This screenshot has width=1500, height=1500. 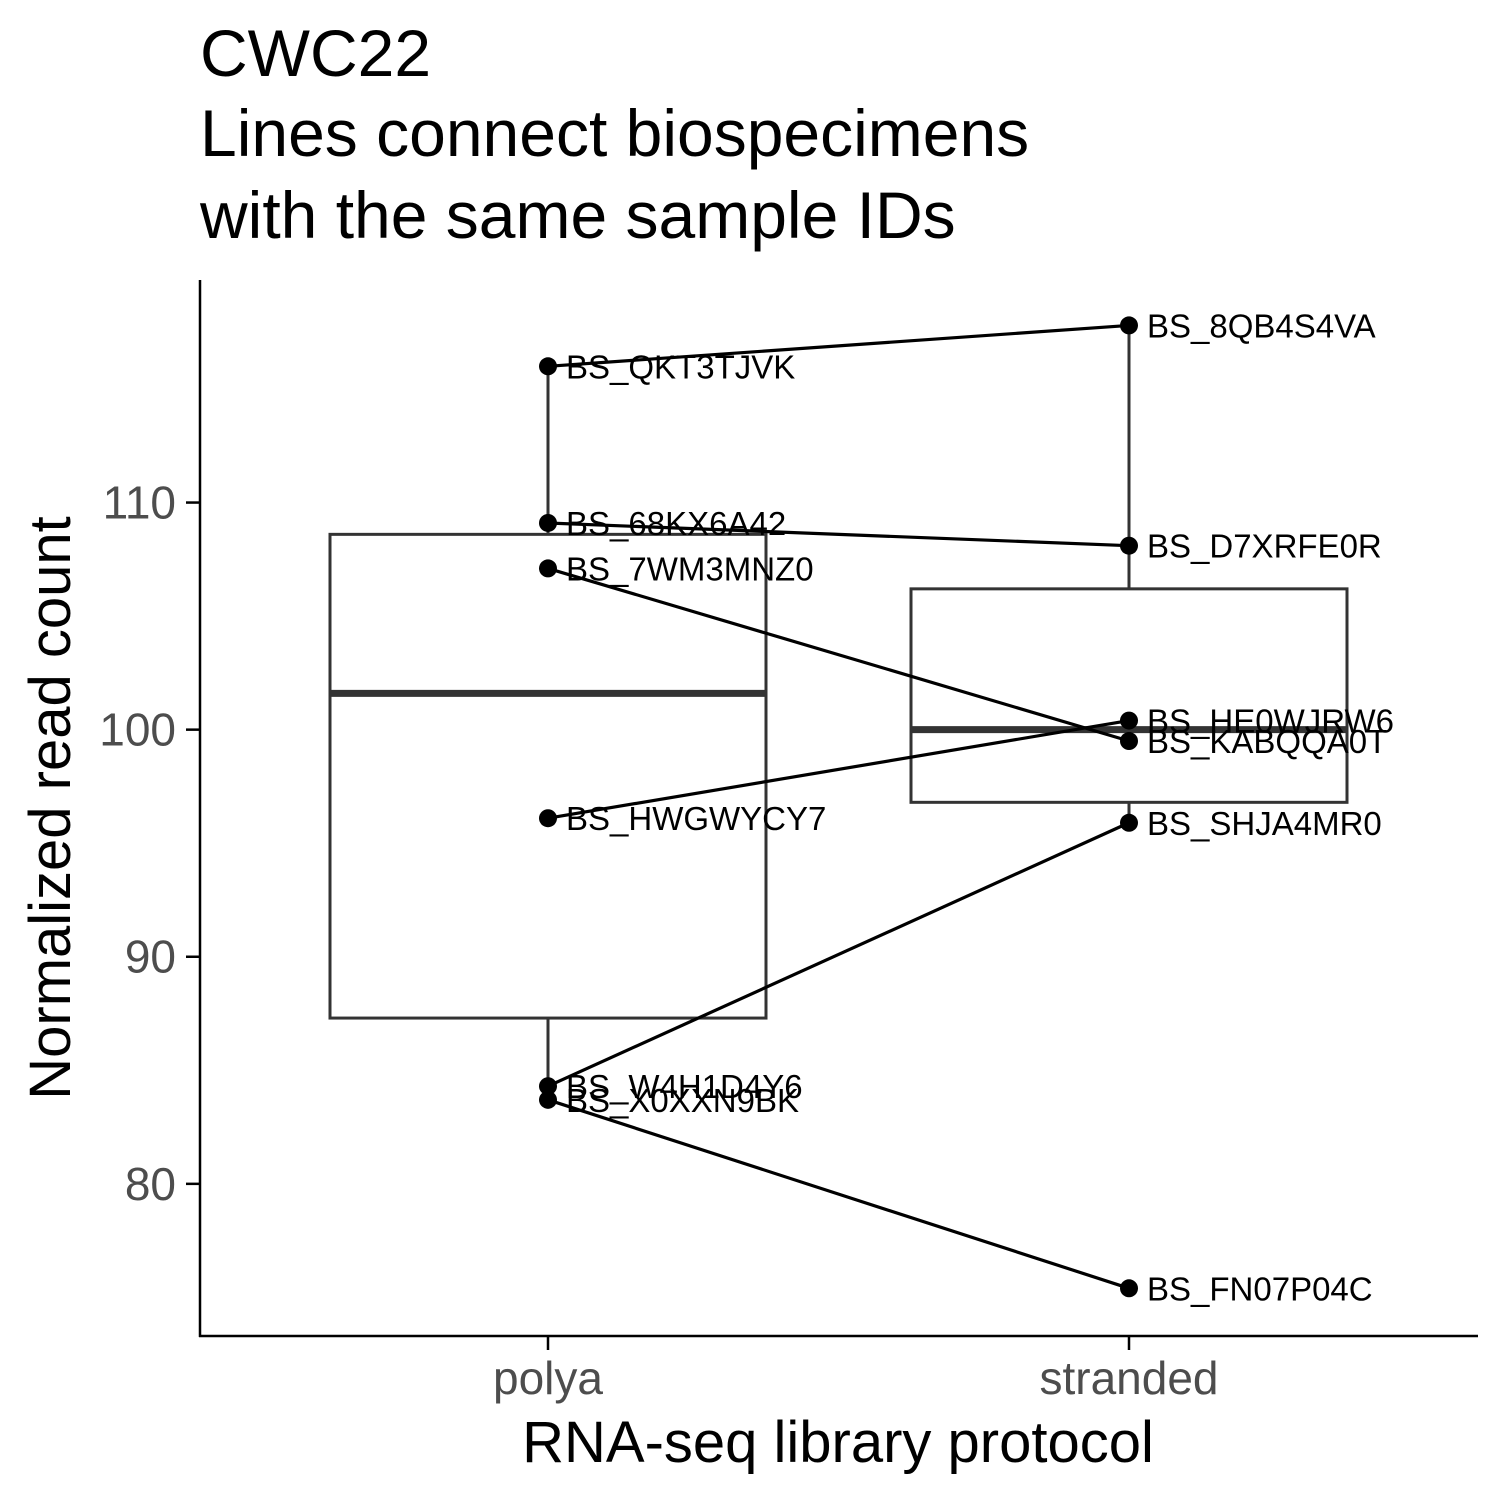 What do you see at coordinates (548, 1378) in the screenshot?
I see `x-tick-label-polya: polya` at bounding box center [548, 1378].